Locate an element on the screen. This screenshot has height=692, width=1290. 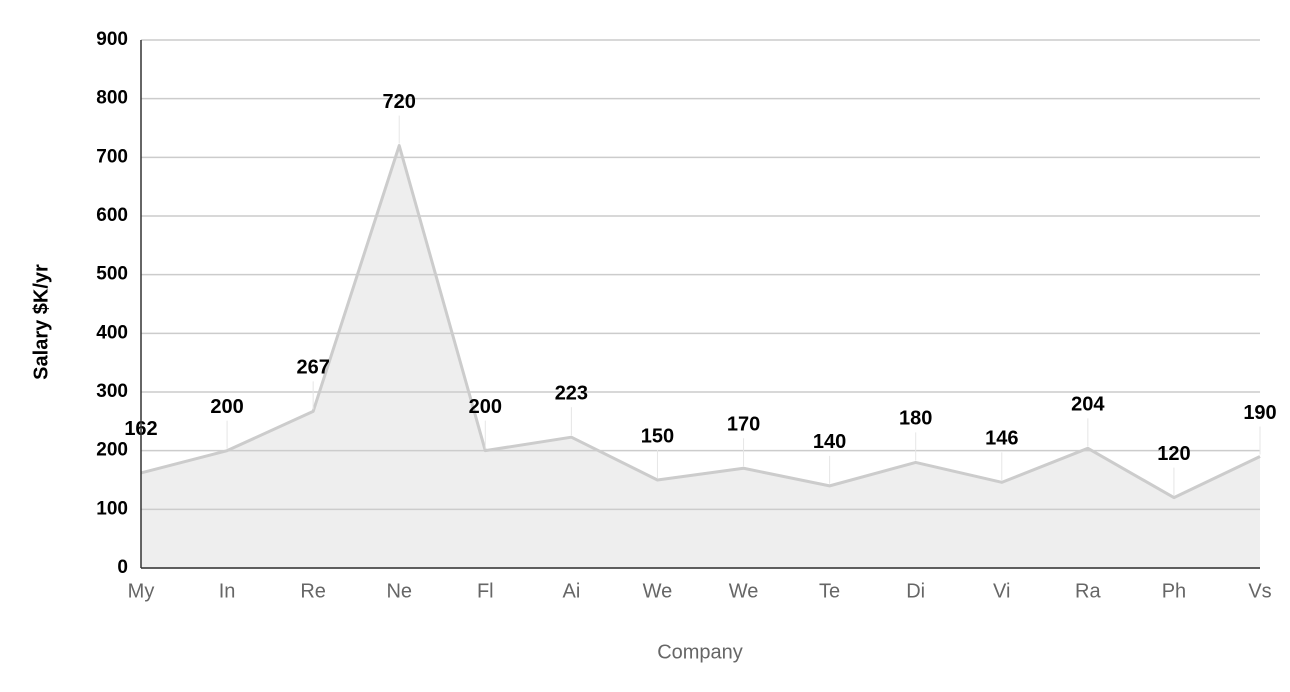
x-tick-label: Ne is located at coordinates (399, 591).